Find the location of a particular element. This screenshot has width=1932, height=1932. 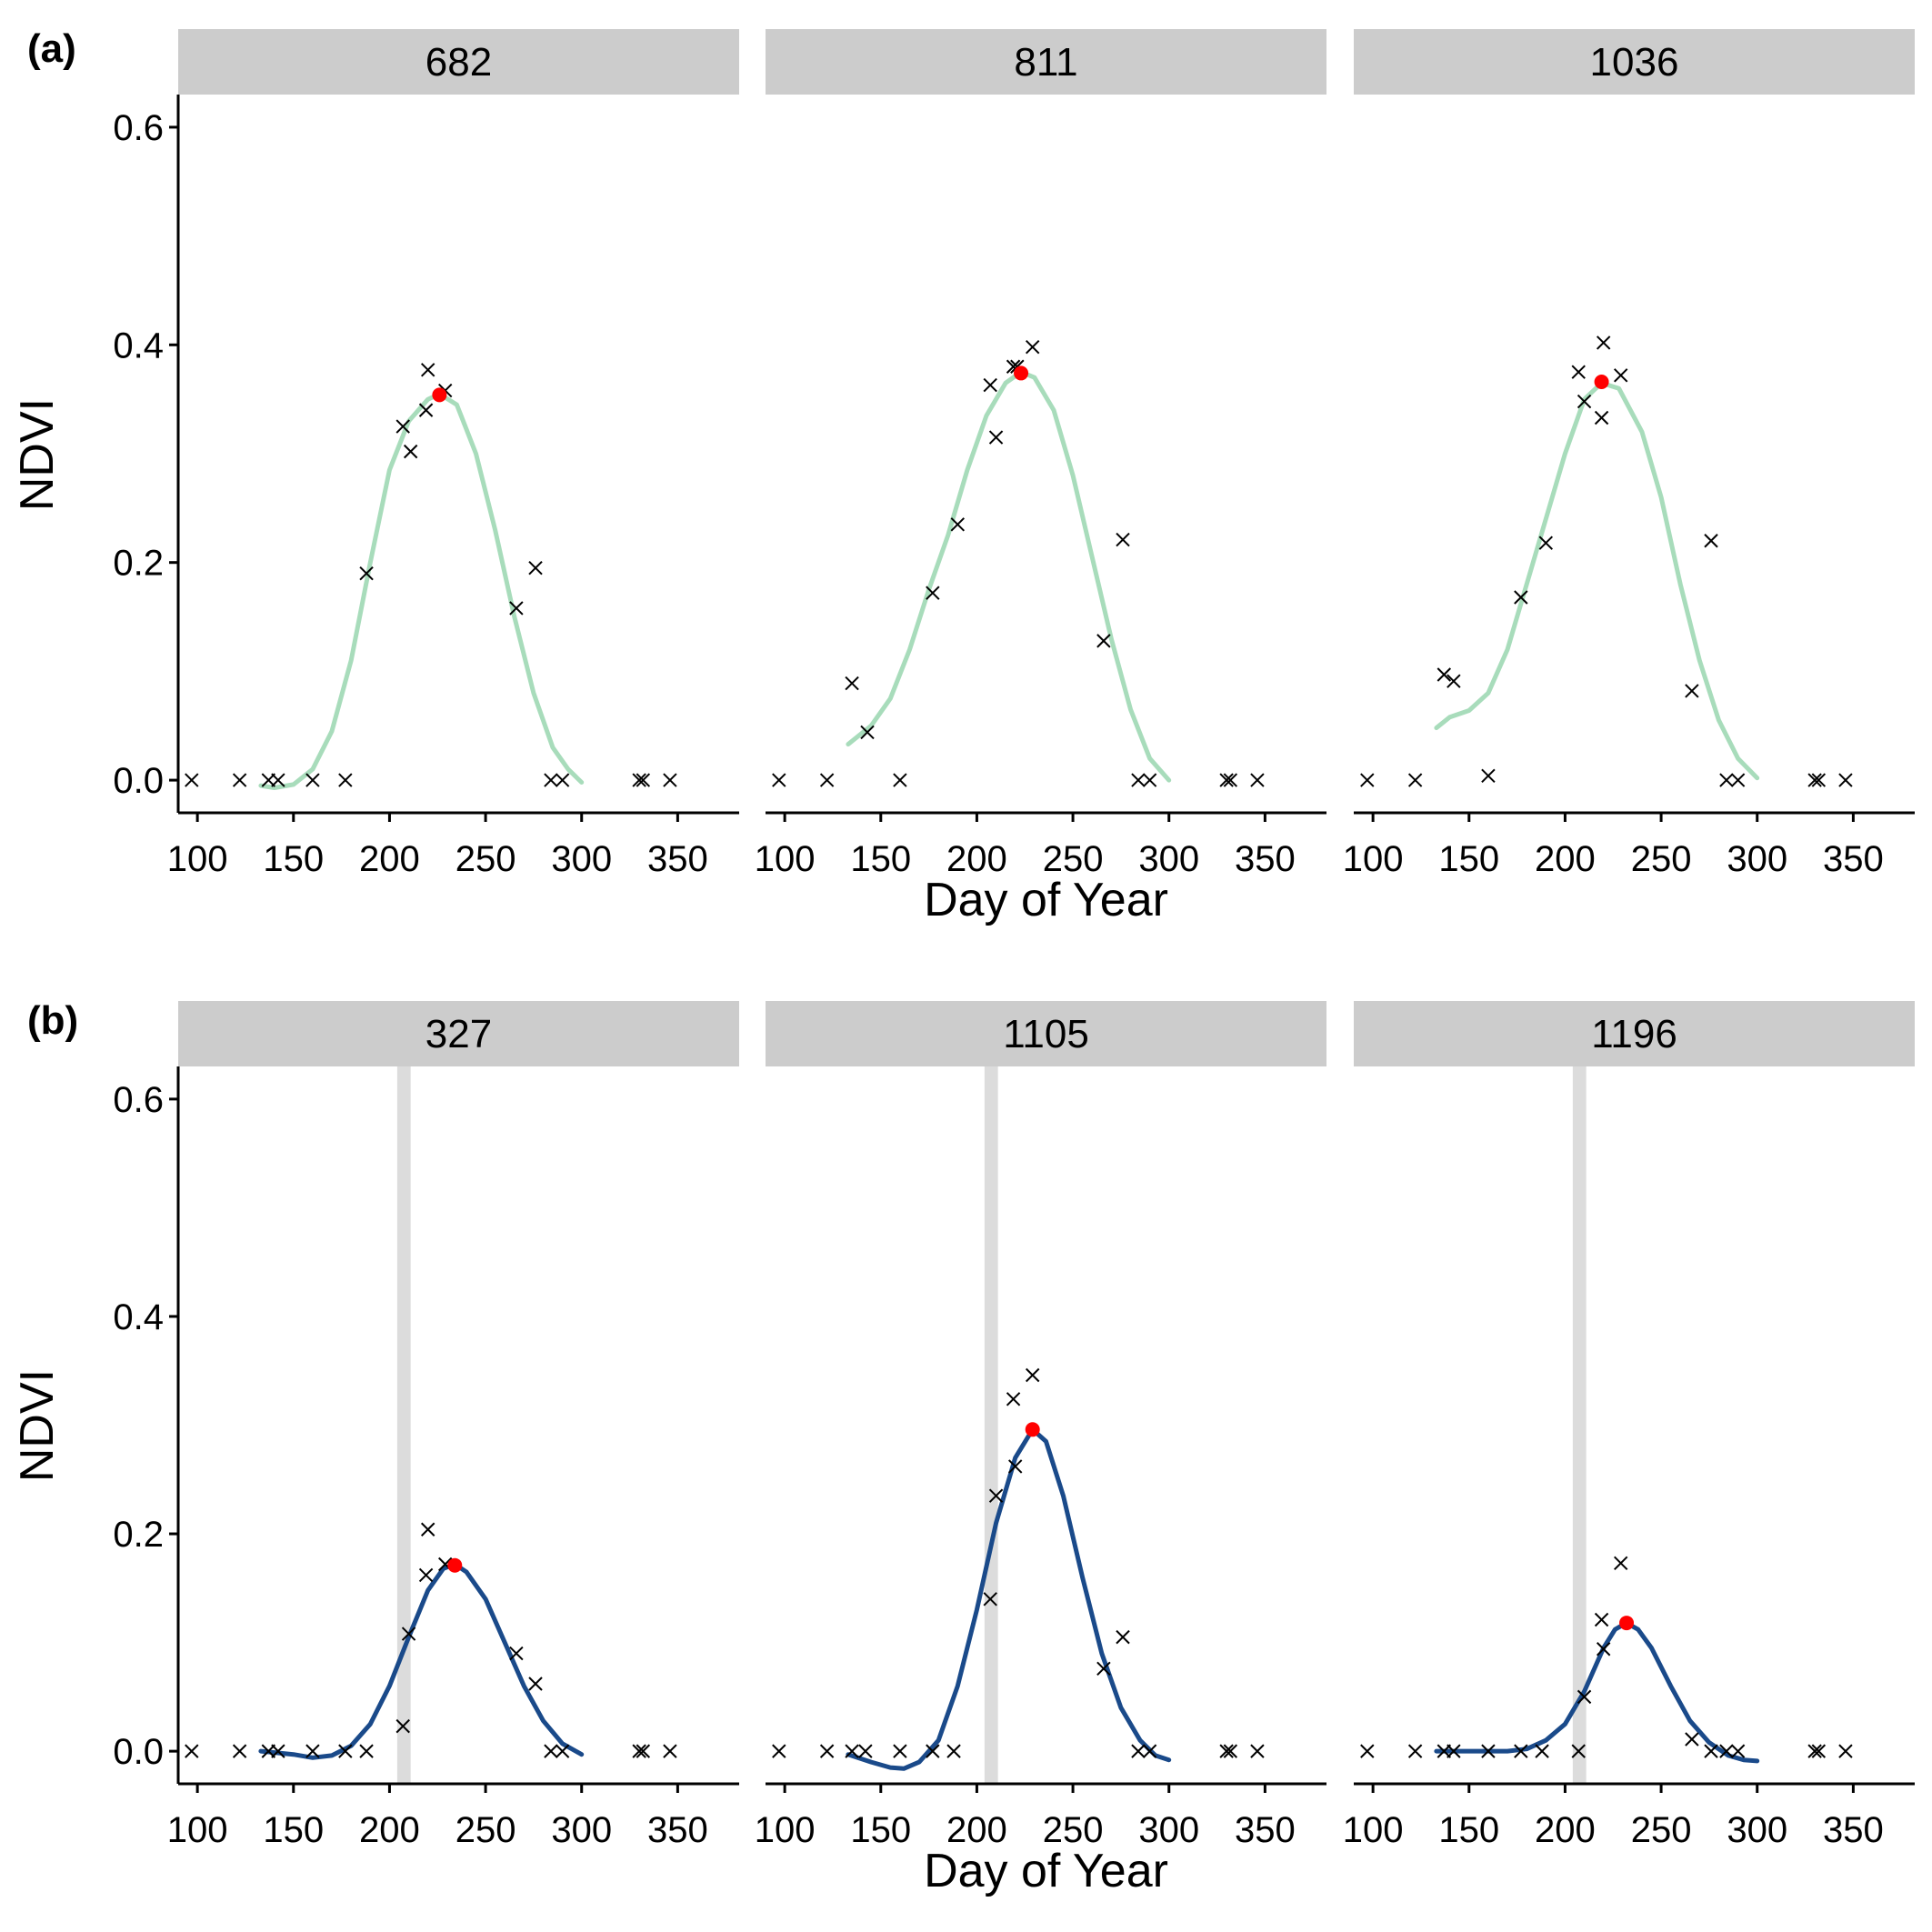

y-tick-label: 0.6 is located at coordinates (138, 128).